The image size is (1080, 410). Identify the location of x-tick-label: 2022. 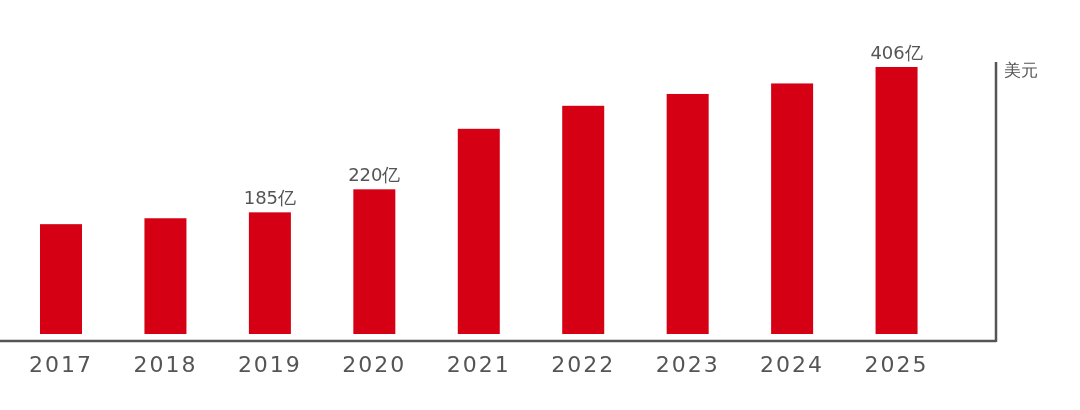
(583, 364).